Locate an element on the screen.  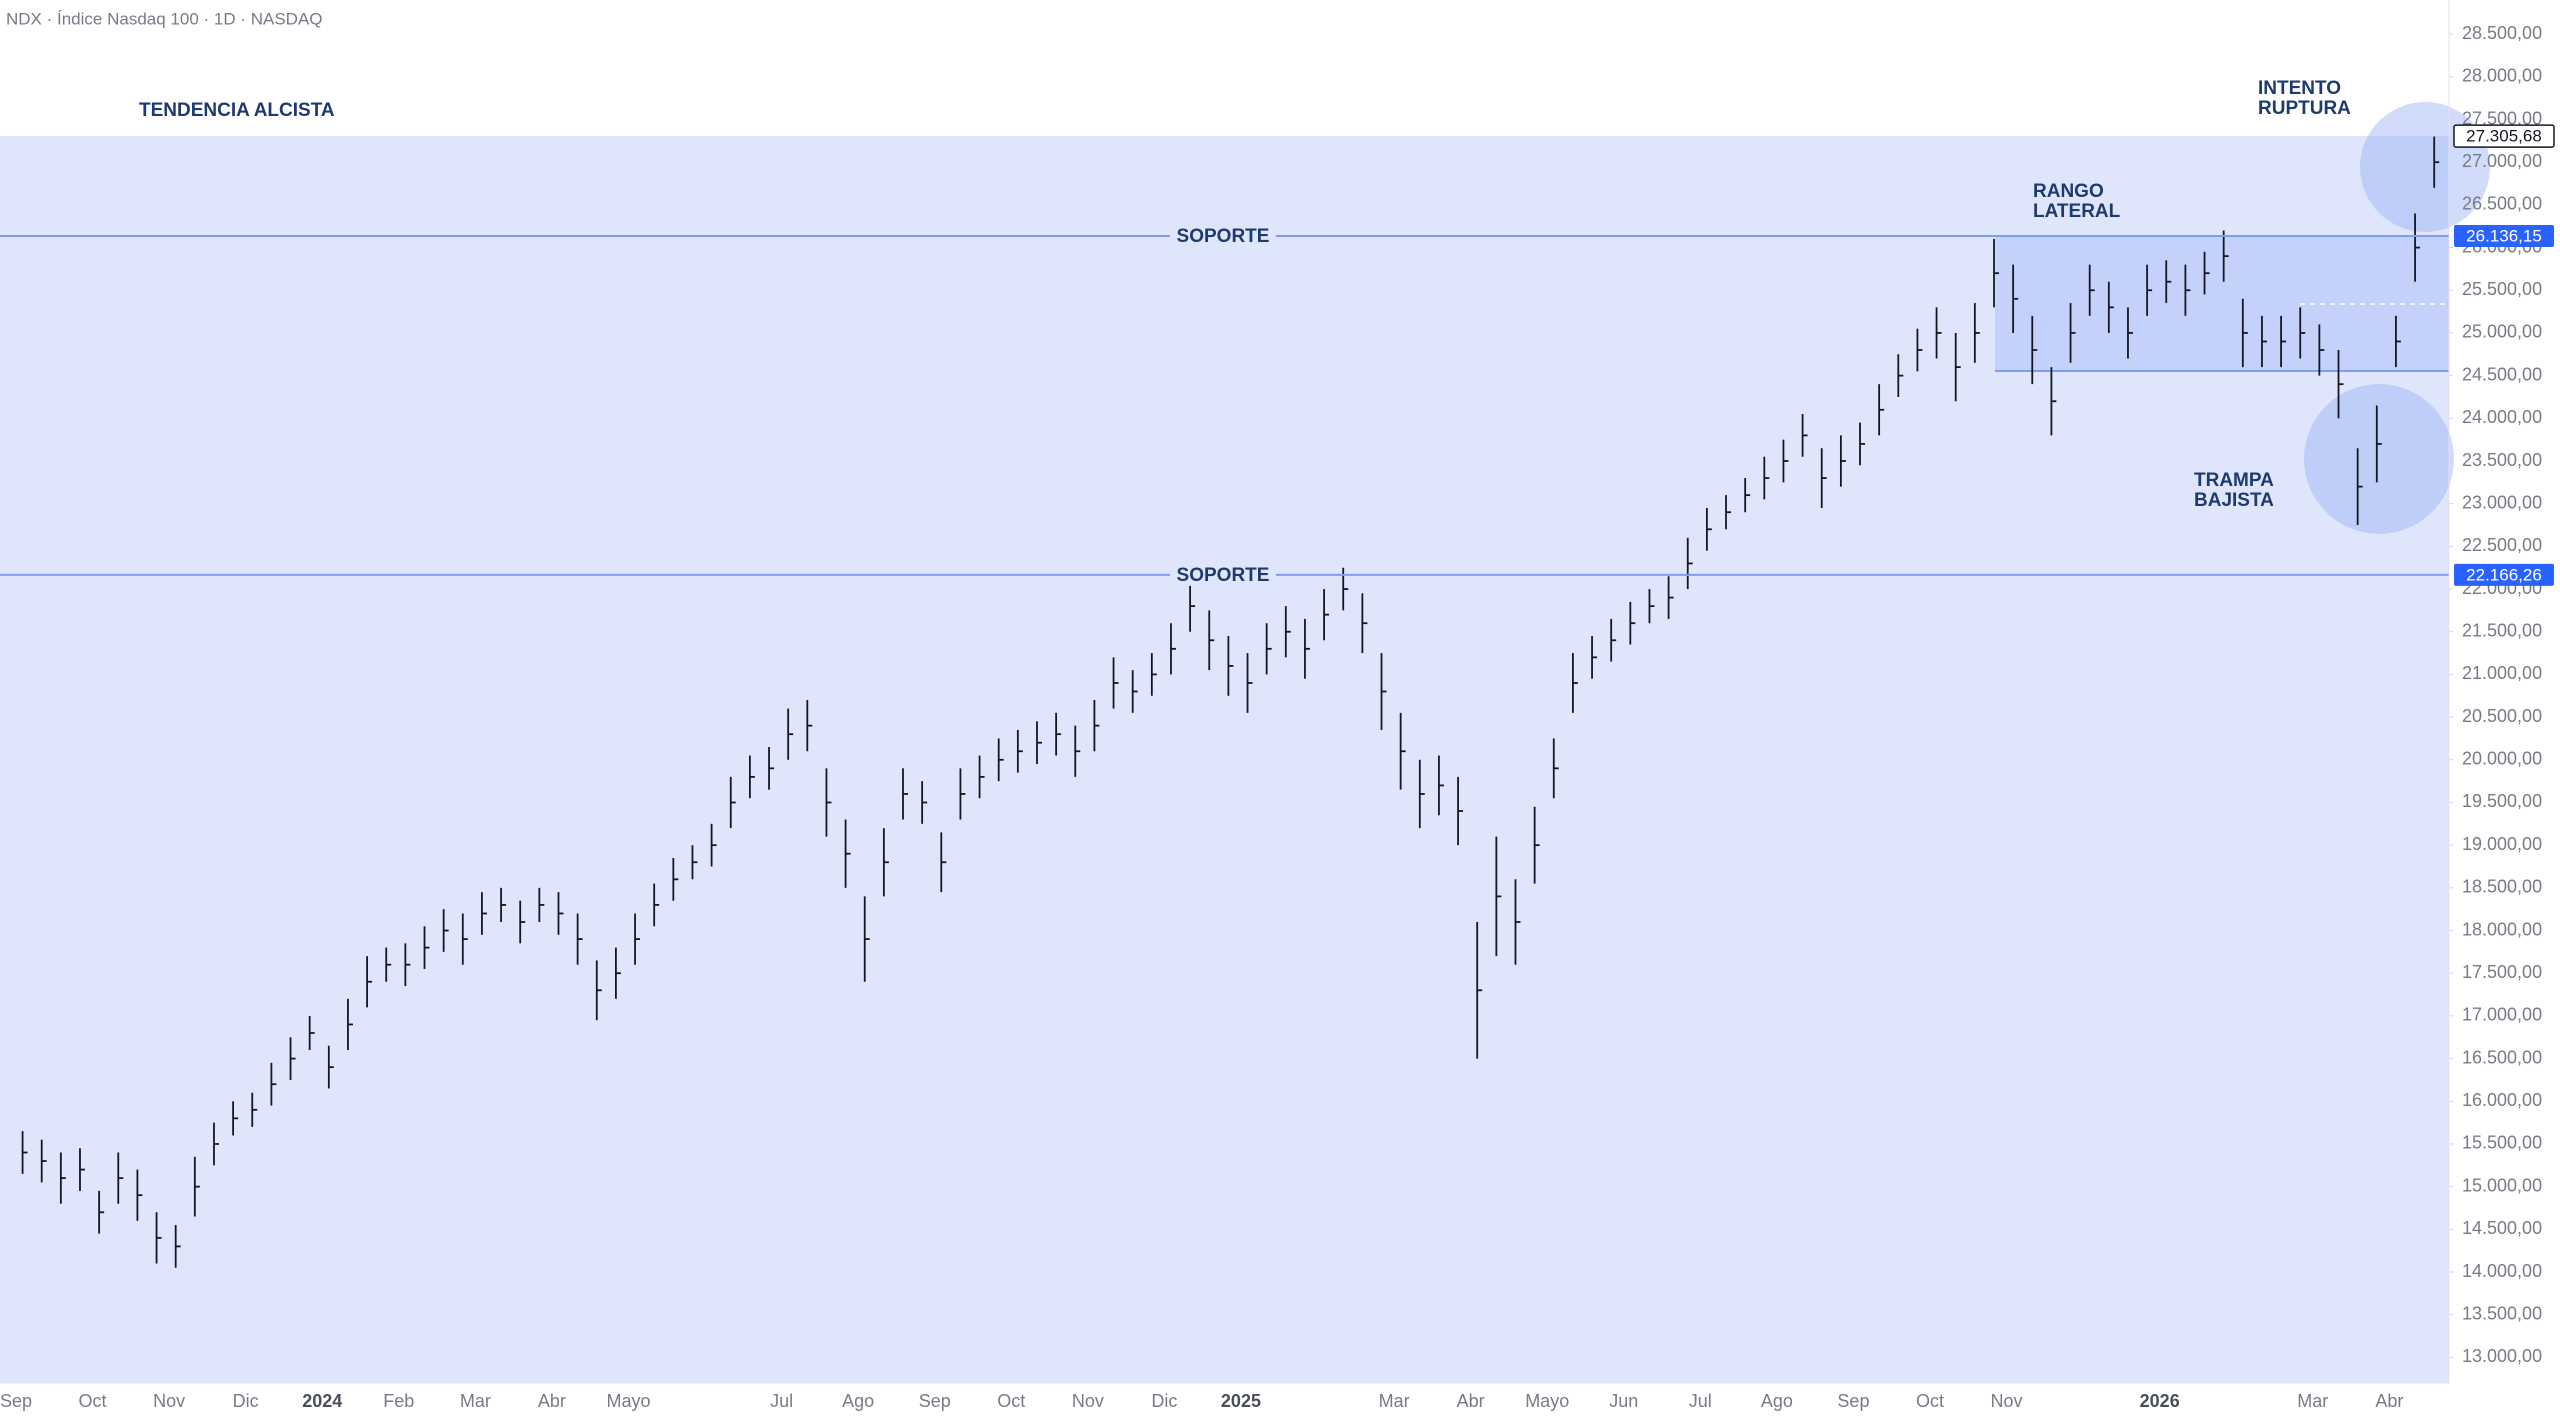
y-tick-label: 19.000,00 is located at coordinates (2502, 844).